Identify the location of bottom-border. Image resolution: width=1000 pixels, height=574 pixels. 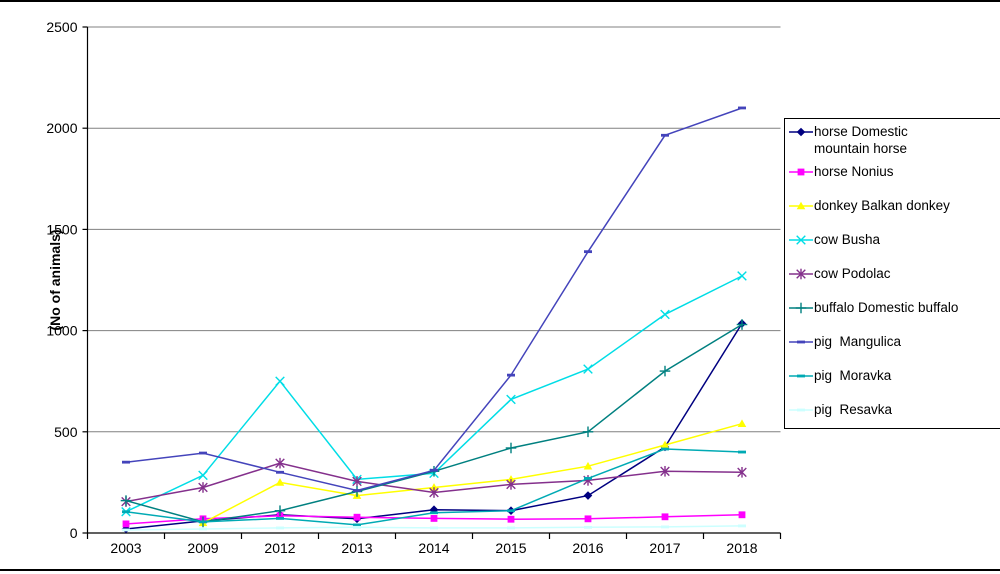
(500, 570).